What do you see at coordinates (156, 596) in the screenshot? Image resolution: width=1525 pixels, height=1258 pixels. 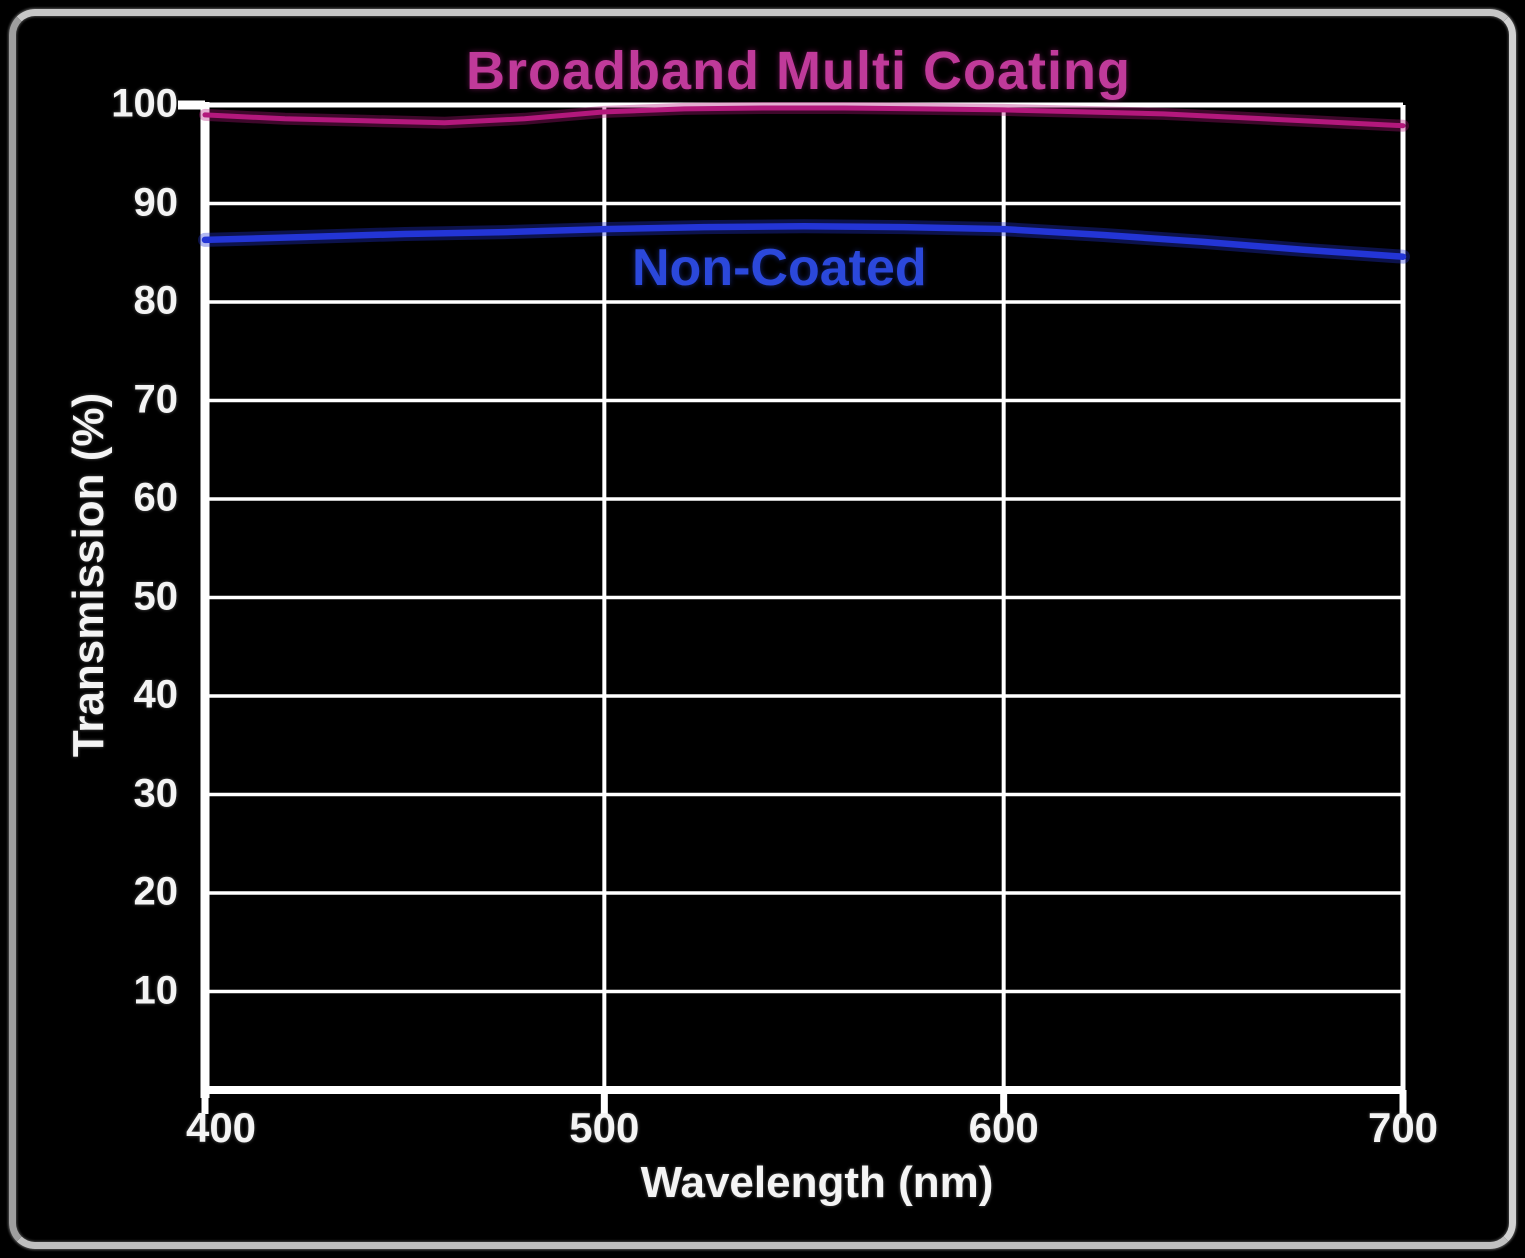 I see `y-tick-label-50: 50` at bounding box center [156, 596].